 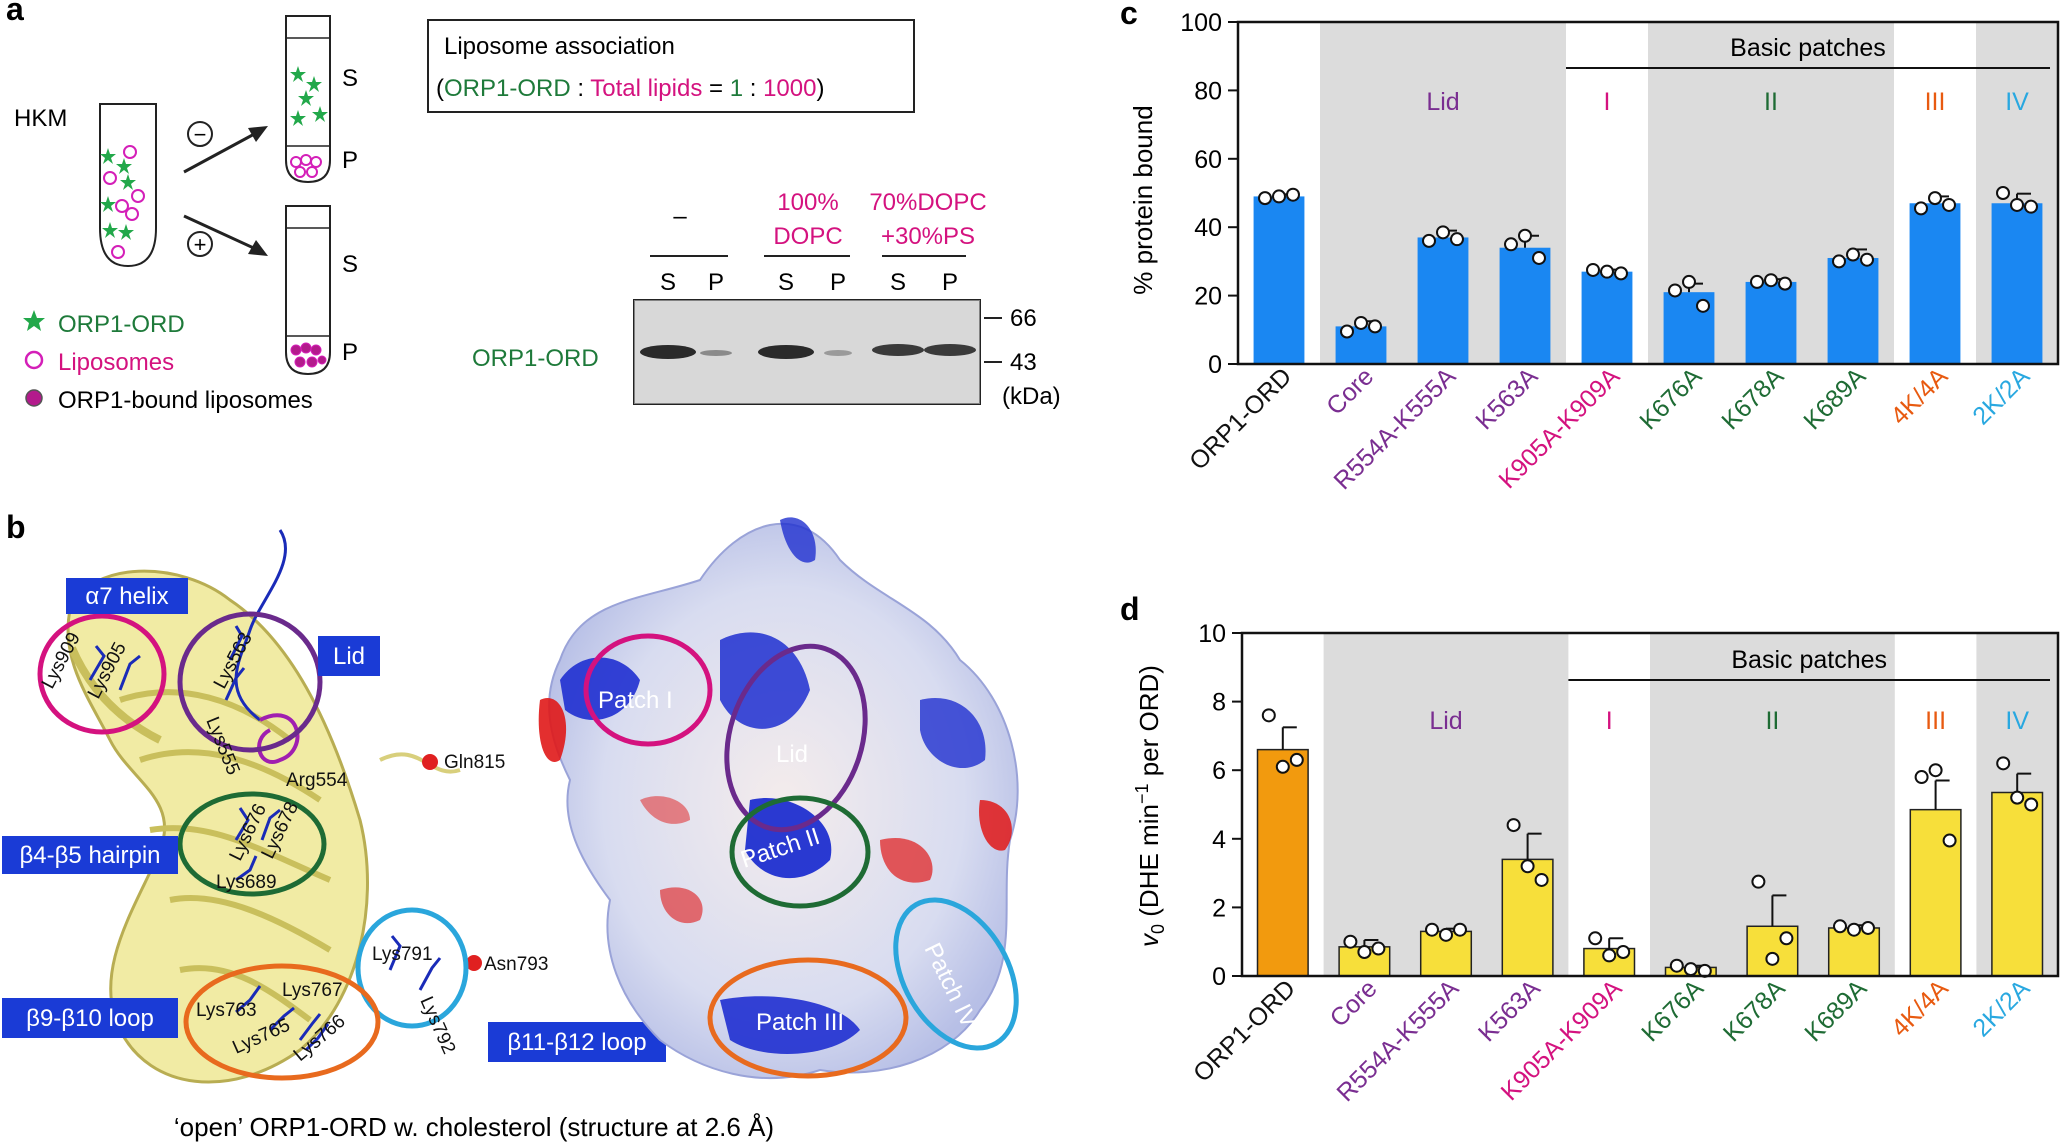 What do you see at coordinates (309, 96) in the screenshot?
I see `supernatant-stars` at bounding box center [309, 96].